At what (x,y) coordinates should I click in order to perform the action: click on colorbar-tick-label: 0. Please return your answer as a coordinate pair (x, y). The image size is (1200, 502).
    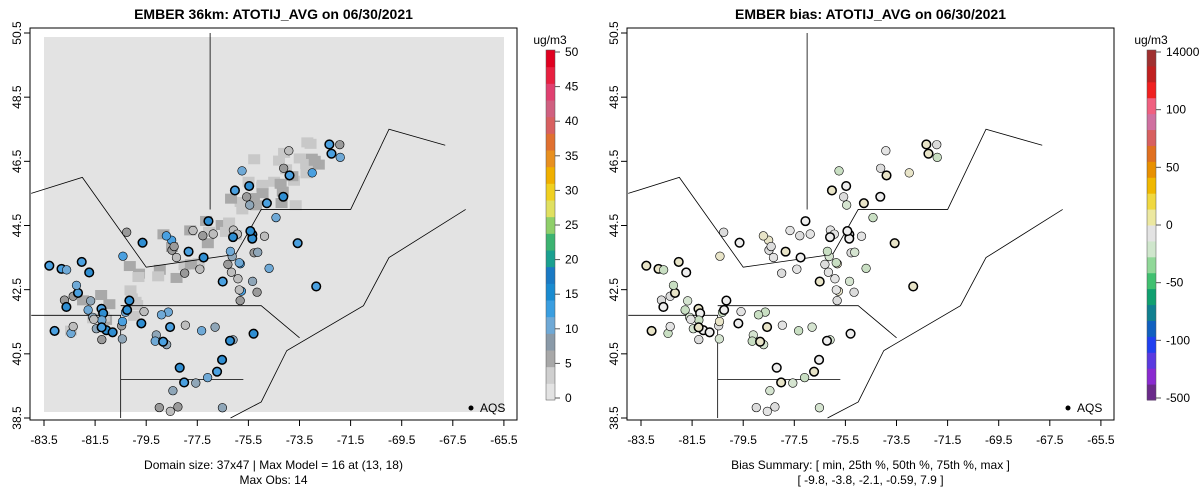
    Looking at the image, I should click on (1169, 225).